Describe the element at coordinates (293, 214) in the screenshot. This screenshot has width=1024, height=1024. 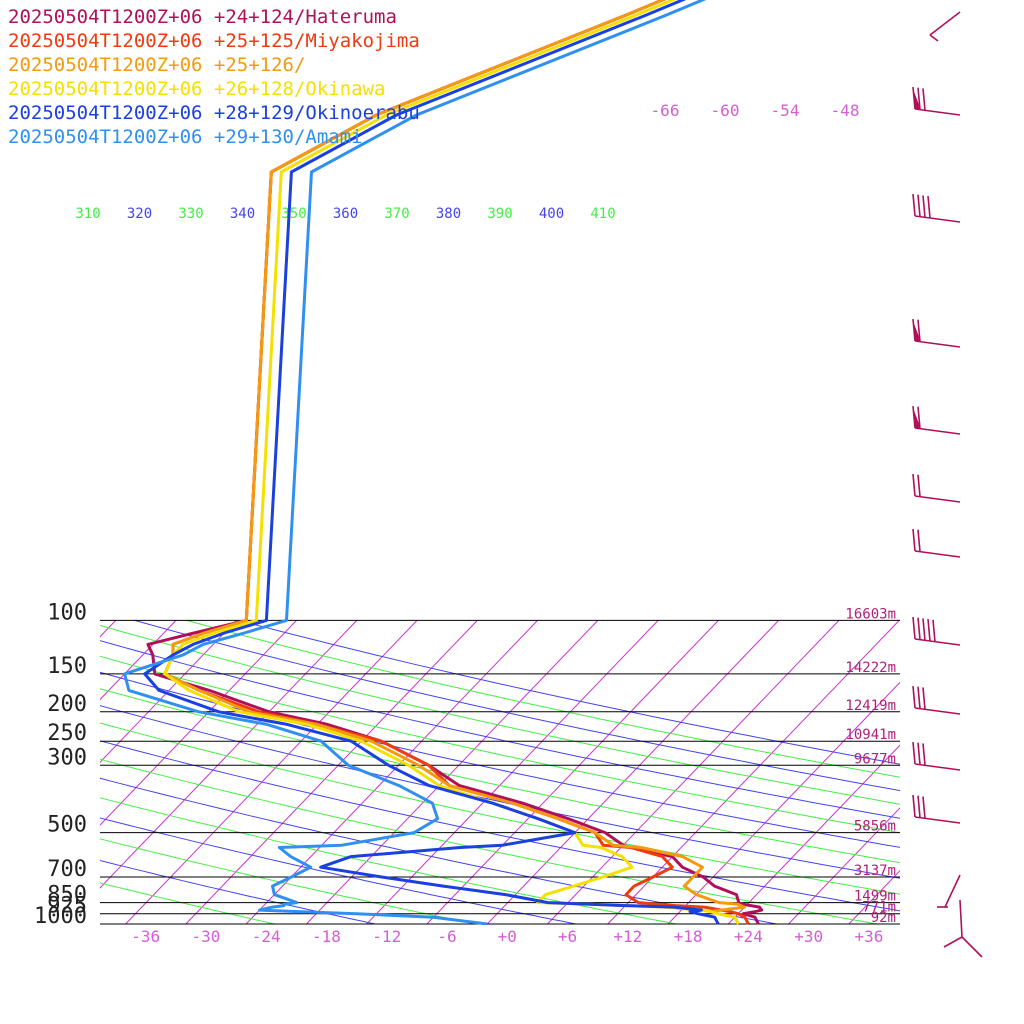
I see `isentrope-label: 350` at that location.